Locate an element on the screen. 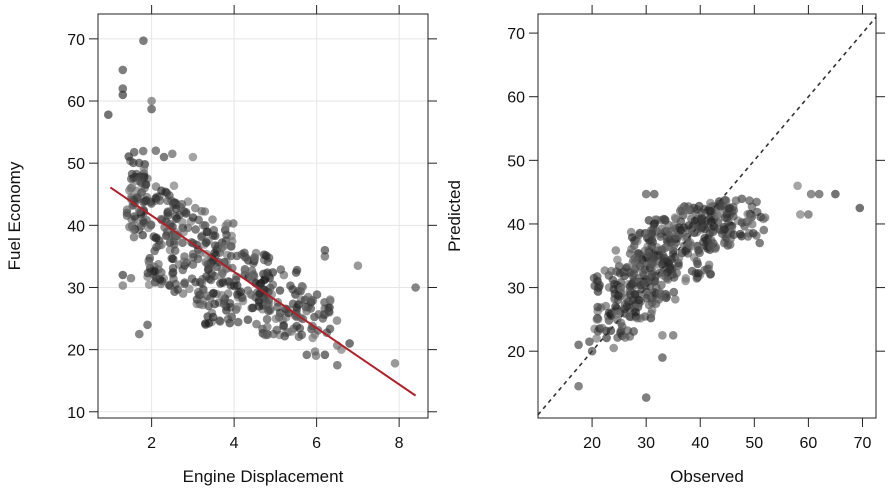 Image resolution: width=889 pixels, height=488 pixels. regression-line is located at coordinates (263, 291).